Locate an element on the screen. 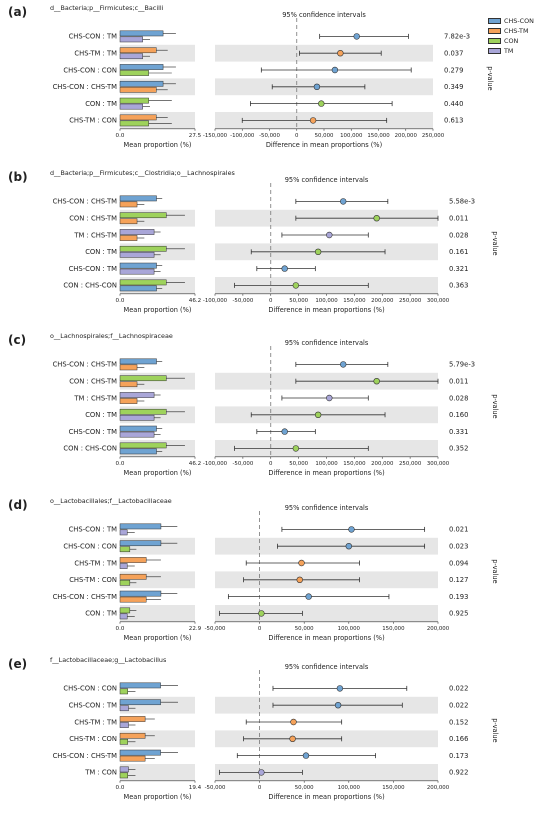  row-label: CHS-TM : CON is located at coordinates (93, 121).